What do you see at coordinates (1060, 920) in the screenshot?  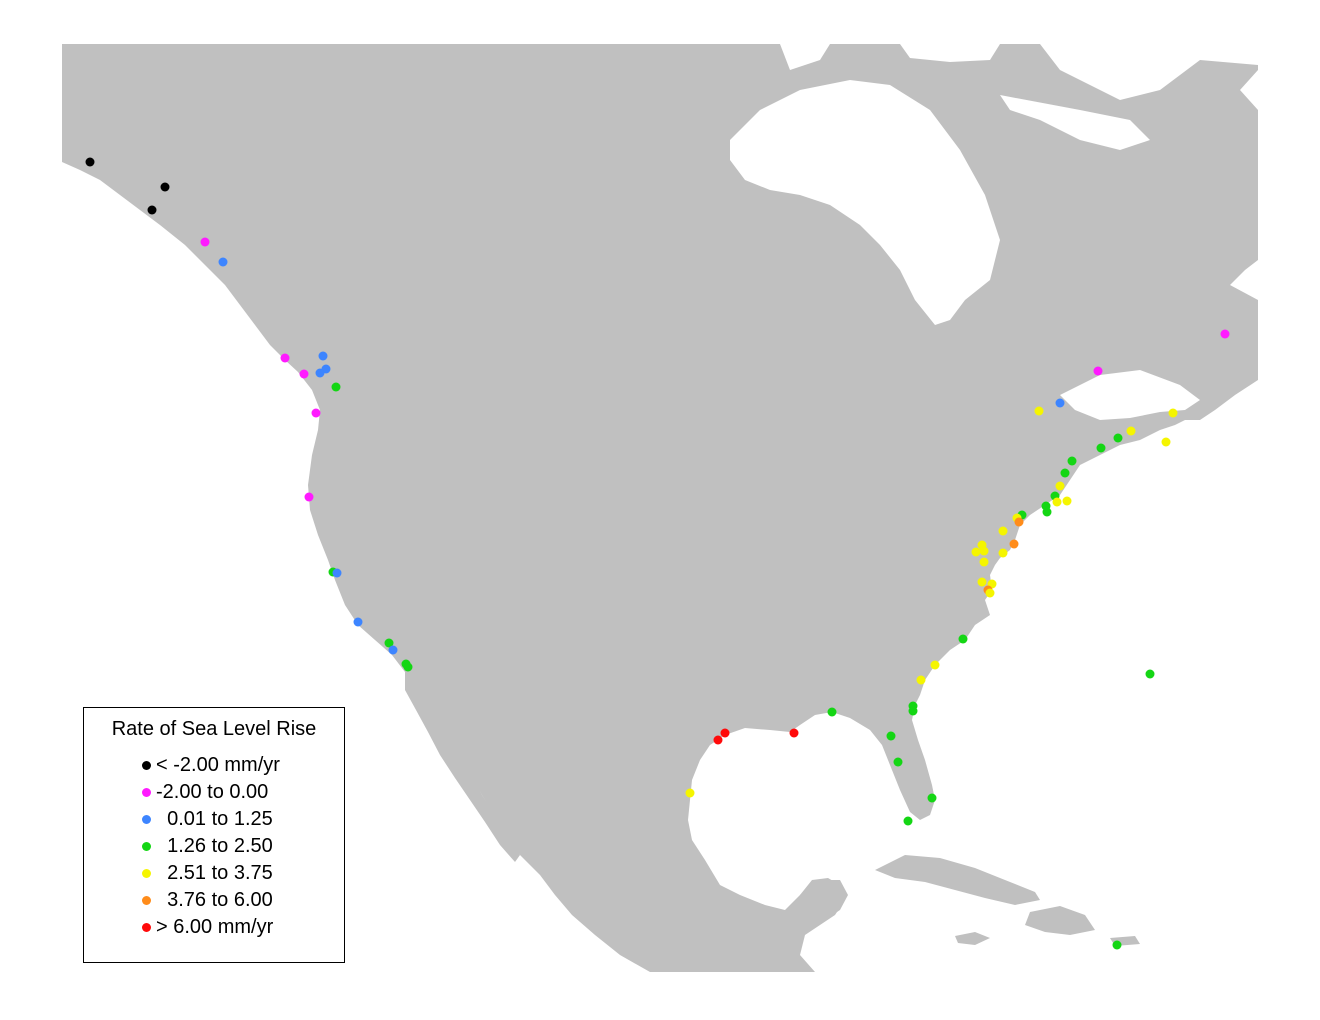 I see `hispaniola` at bounding box center [1060, 920].